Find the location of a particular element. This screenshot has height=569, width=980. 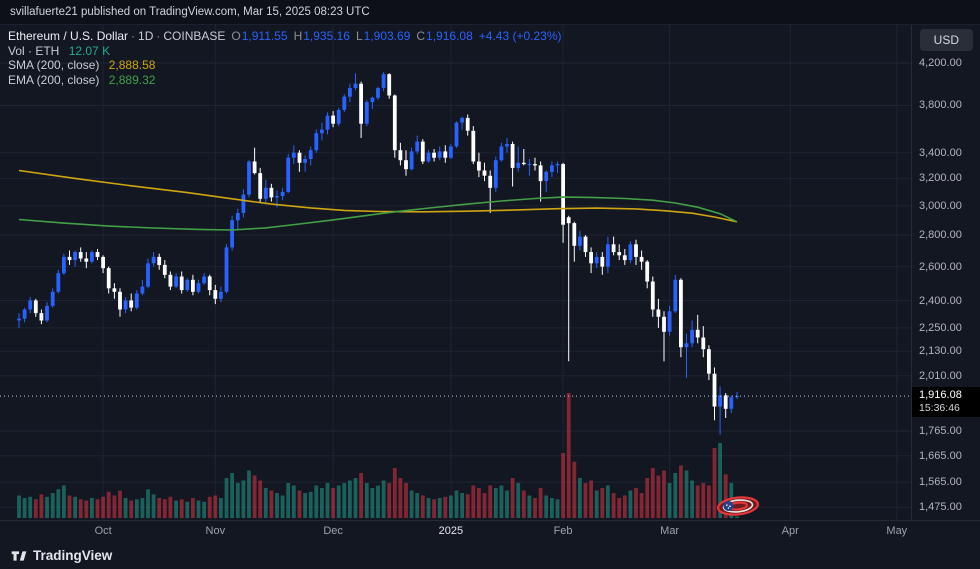

sma-line is located at coordinates (378, 196).